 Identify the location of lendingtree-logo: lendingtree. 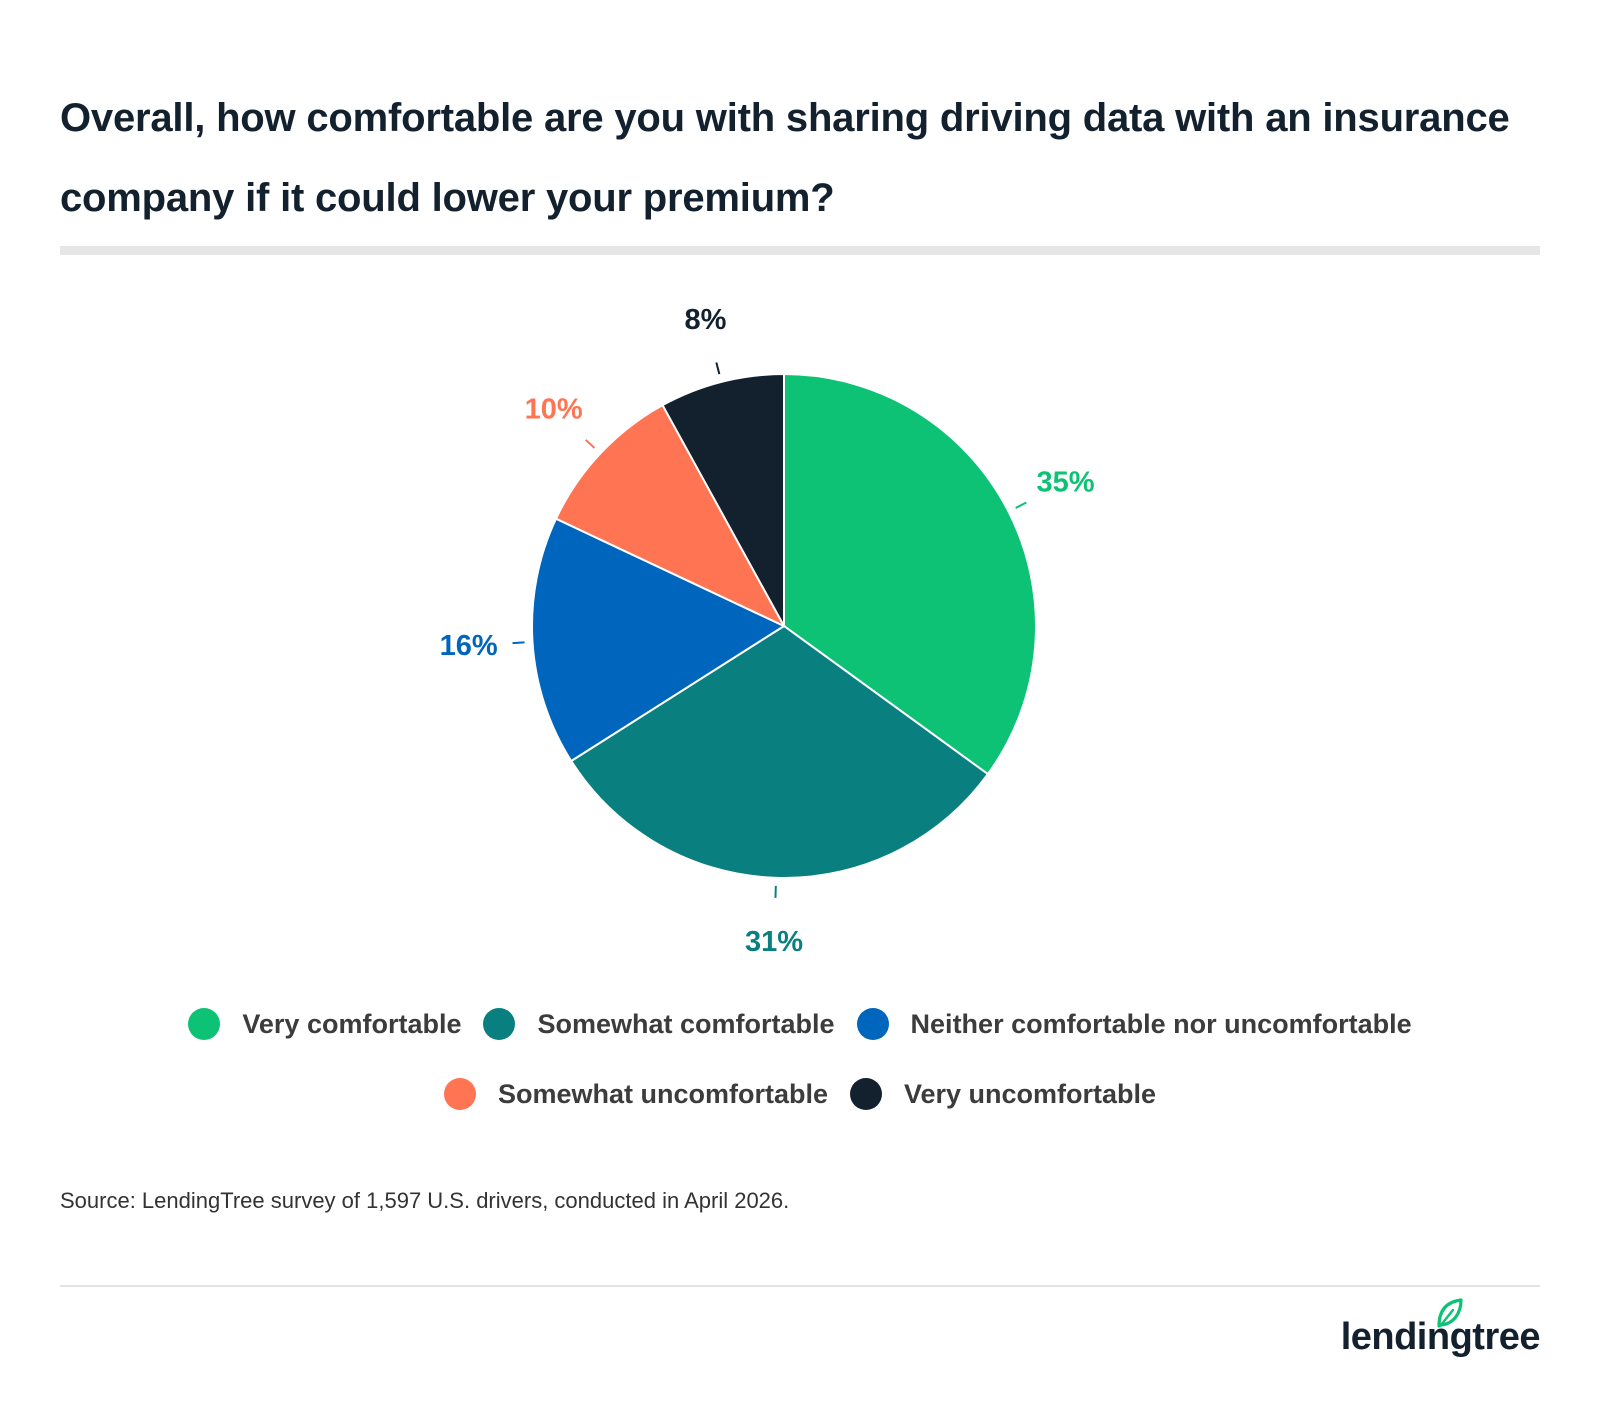
(1441, 1327).